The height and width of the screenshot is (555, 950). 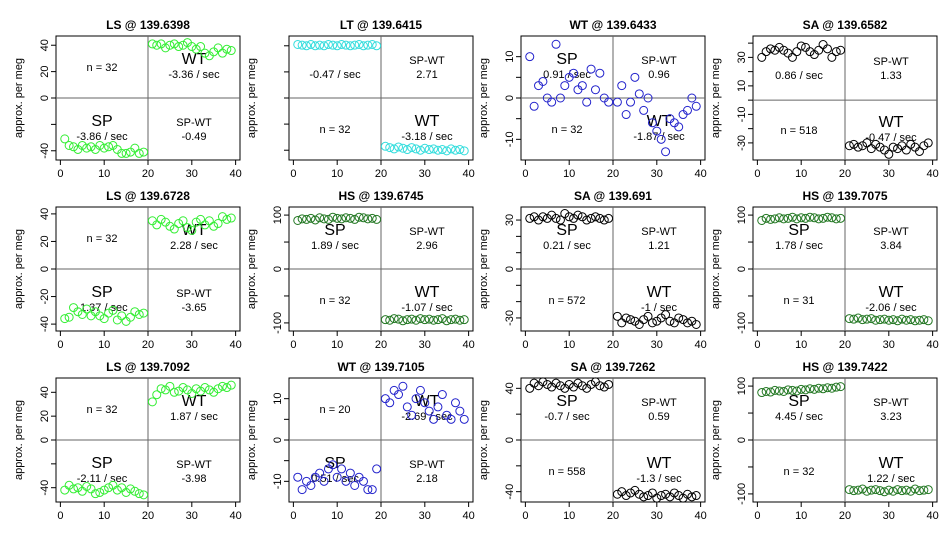 I want to click on y-tick-label: 0, so click(x=742, y=440).